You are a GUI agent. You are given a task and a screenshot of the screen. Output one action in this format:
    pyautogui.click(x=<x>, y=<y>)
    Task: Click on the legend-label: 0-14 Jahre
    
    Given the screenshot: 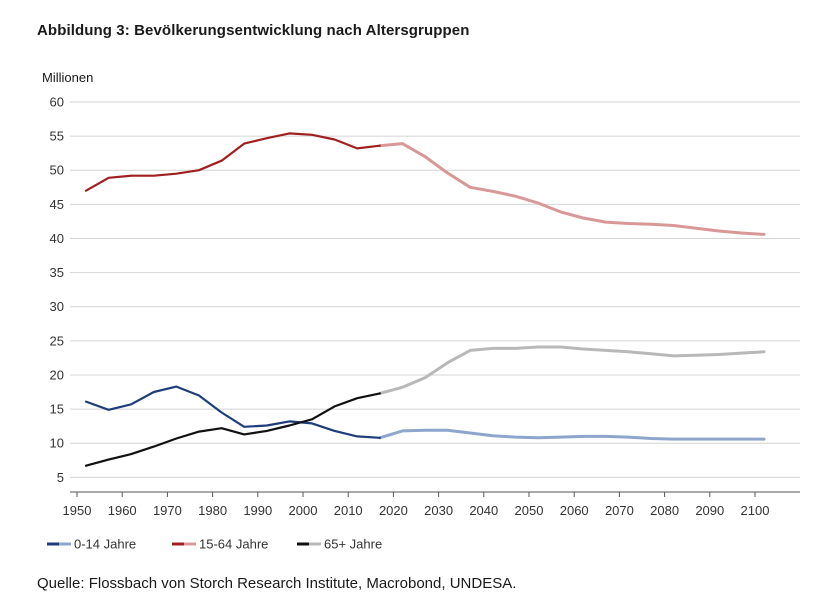 What is the action you would take?
    pyautogui.click(x=105, y=544)
    